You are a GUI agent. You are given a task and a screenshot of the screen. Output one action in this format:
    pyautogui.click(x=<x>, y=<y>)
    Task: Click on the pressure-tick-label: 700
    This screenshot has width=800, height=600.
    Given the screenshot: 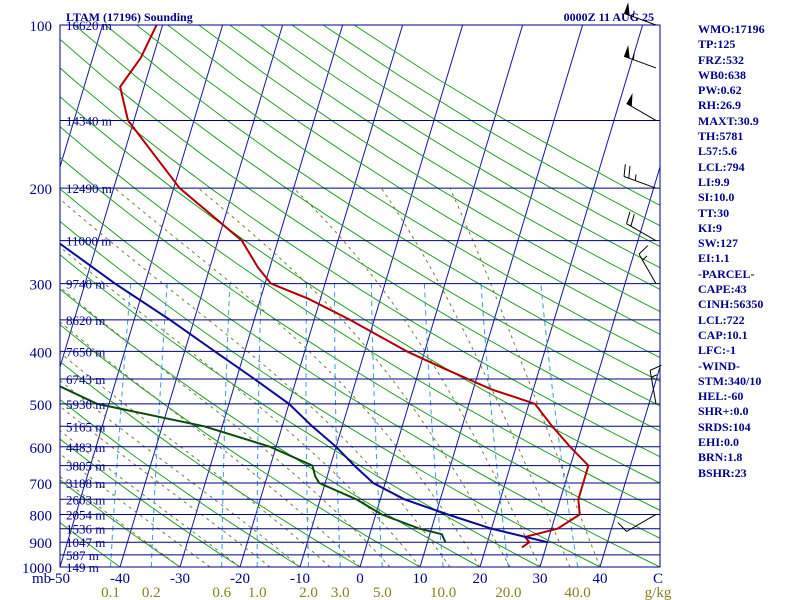 What is the action you would take?
    pyautogui.click(x=41, y=485)
    